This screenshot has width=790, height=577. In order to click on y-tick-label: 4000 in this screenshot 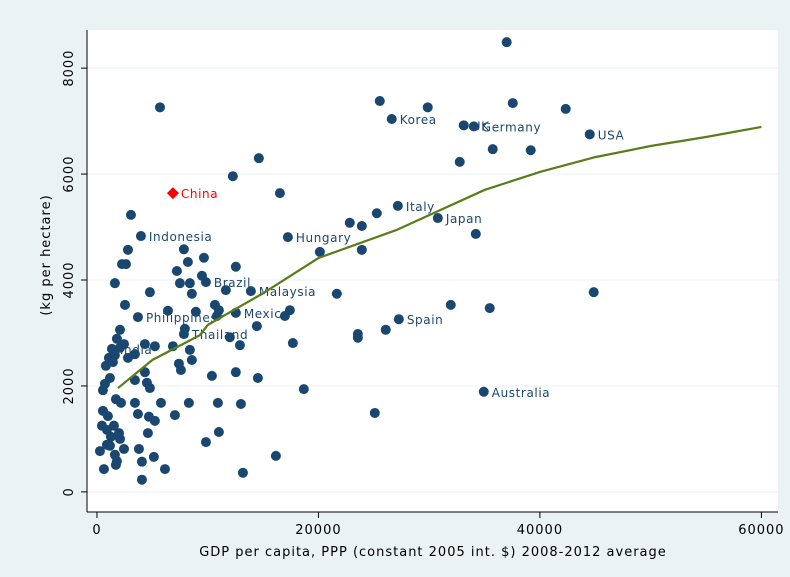, I will do `click(69, 279)`.